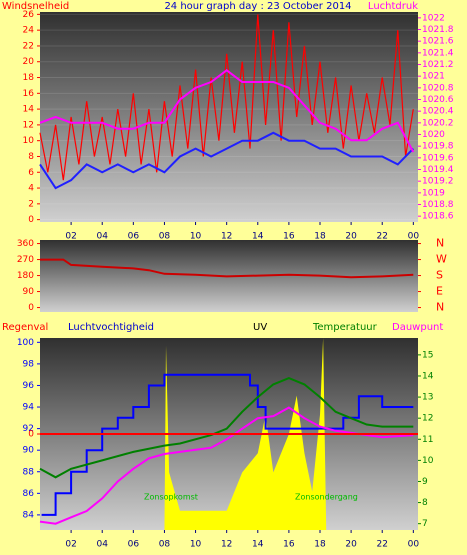 This screenshot has height=555, width=467. What do you see at coordinates (438, 100) in the screenshot?
I see `y2-tick-label: 1020.6` at bounding box center [438, 100].